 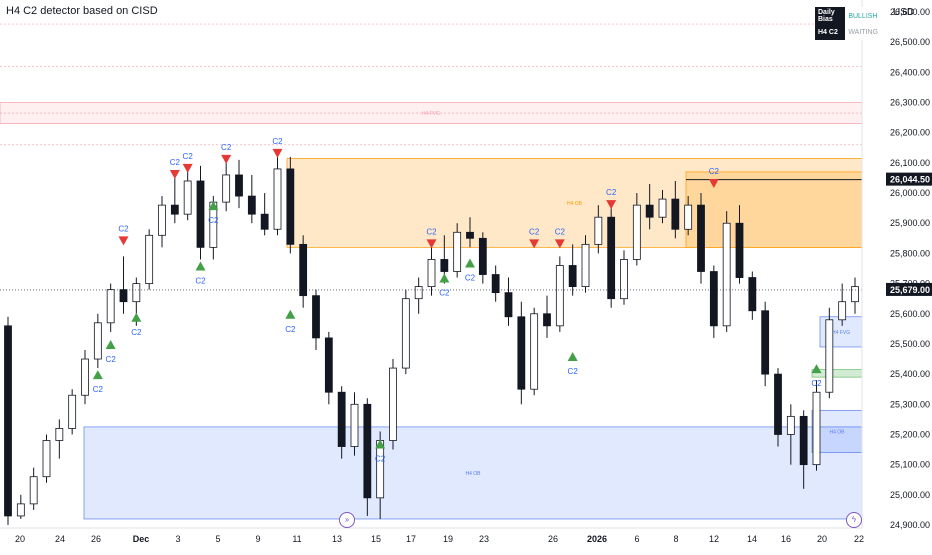 I want to click on y-tick-label: 26,000.00, so click(x=910, y=193).